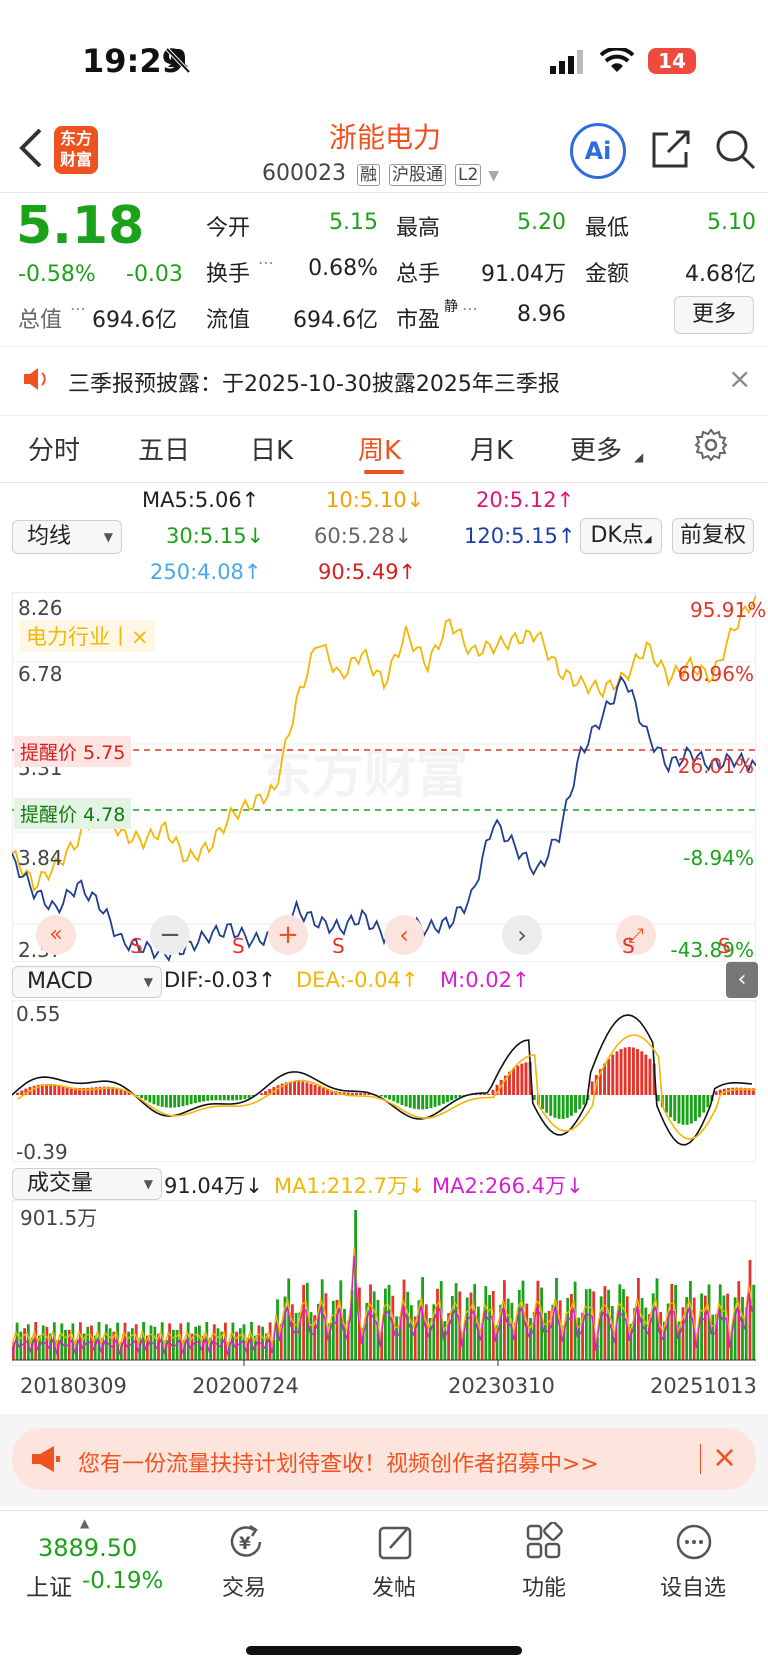  What do you see at coordinates (380, 451) in the screenshot?
I see `tab-weekly-k: 周K` at bounding box center [380, 451].